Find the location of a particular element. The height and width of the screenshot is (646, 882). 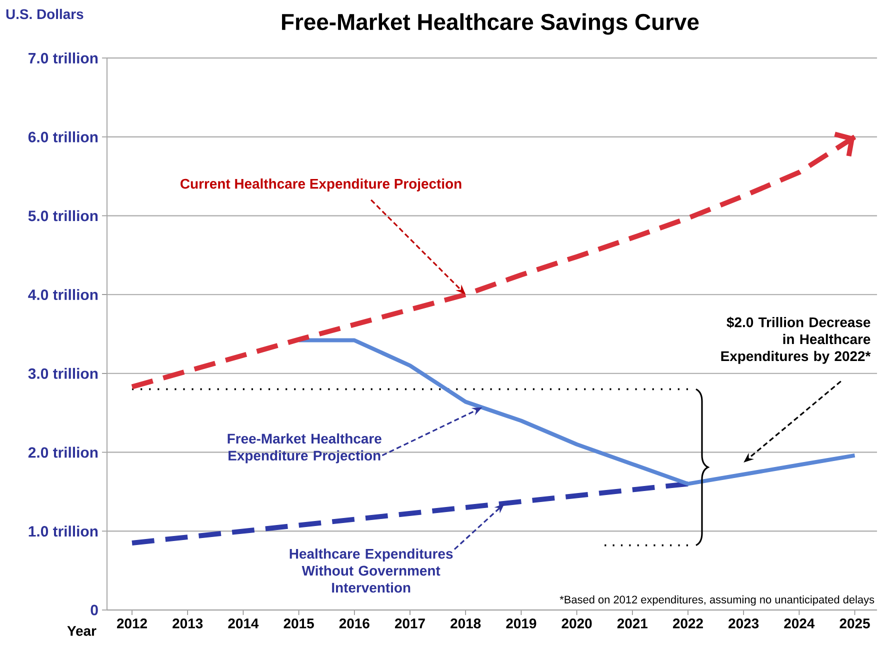

y-axis-title: U.S. Dollars is located at coordinates (45, 14).